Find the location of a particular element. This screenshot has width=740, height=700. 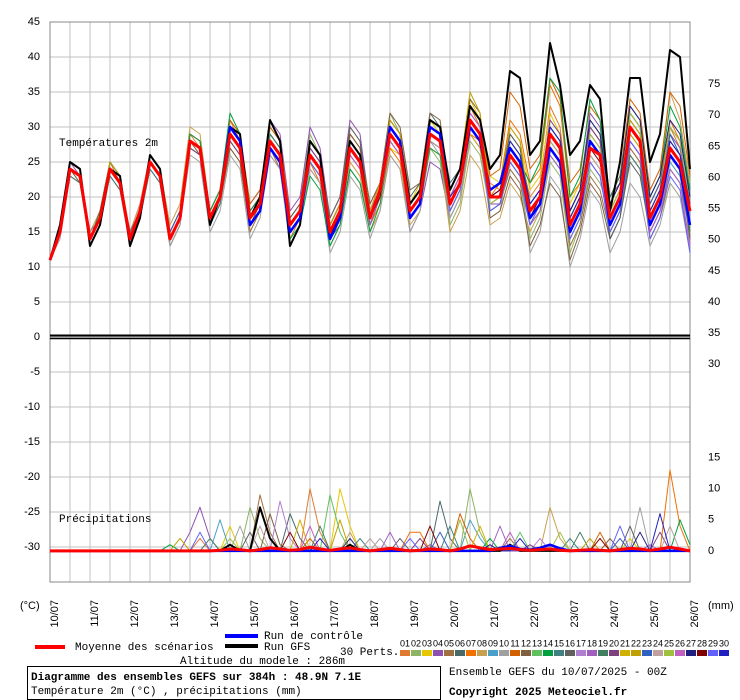

legend-label: 14 is located at coordinates (548, 643).